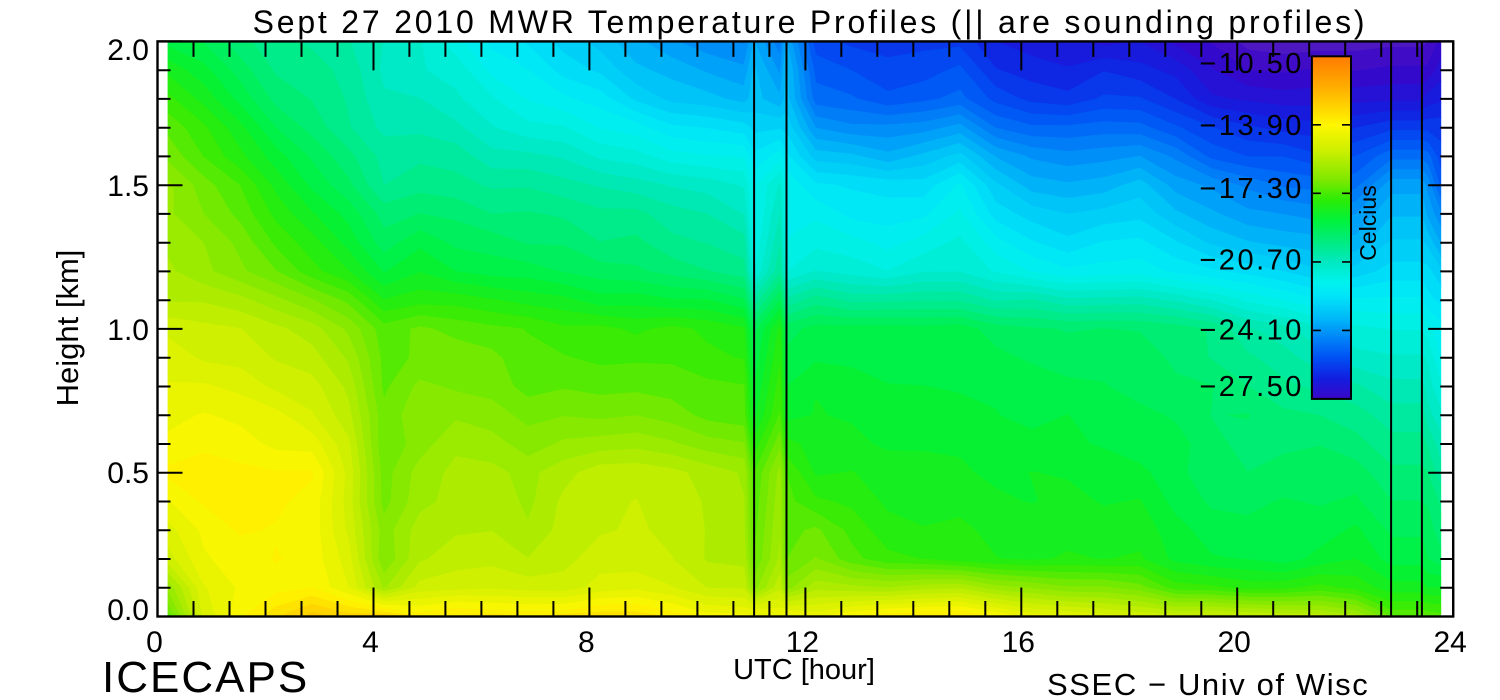 Image resolution: width=1500 pixels, height=700 pixels. Describe the element at coordinates (128, 186) in the screenshot. I see `svg-text: 1.5` at that location.